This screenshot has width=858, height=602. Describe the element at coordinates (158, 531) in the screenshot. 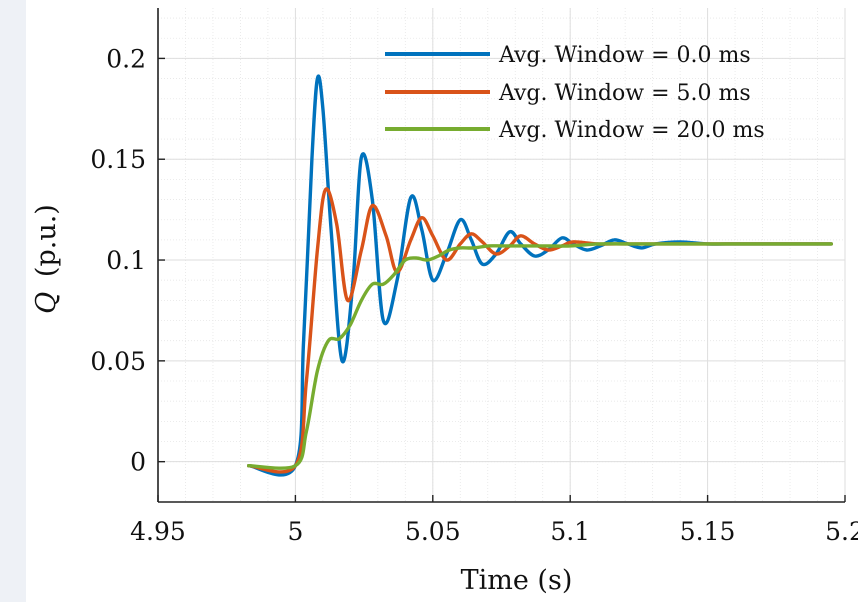

I see `x-tick-label: 4.95` at that location.